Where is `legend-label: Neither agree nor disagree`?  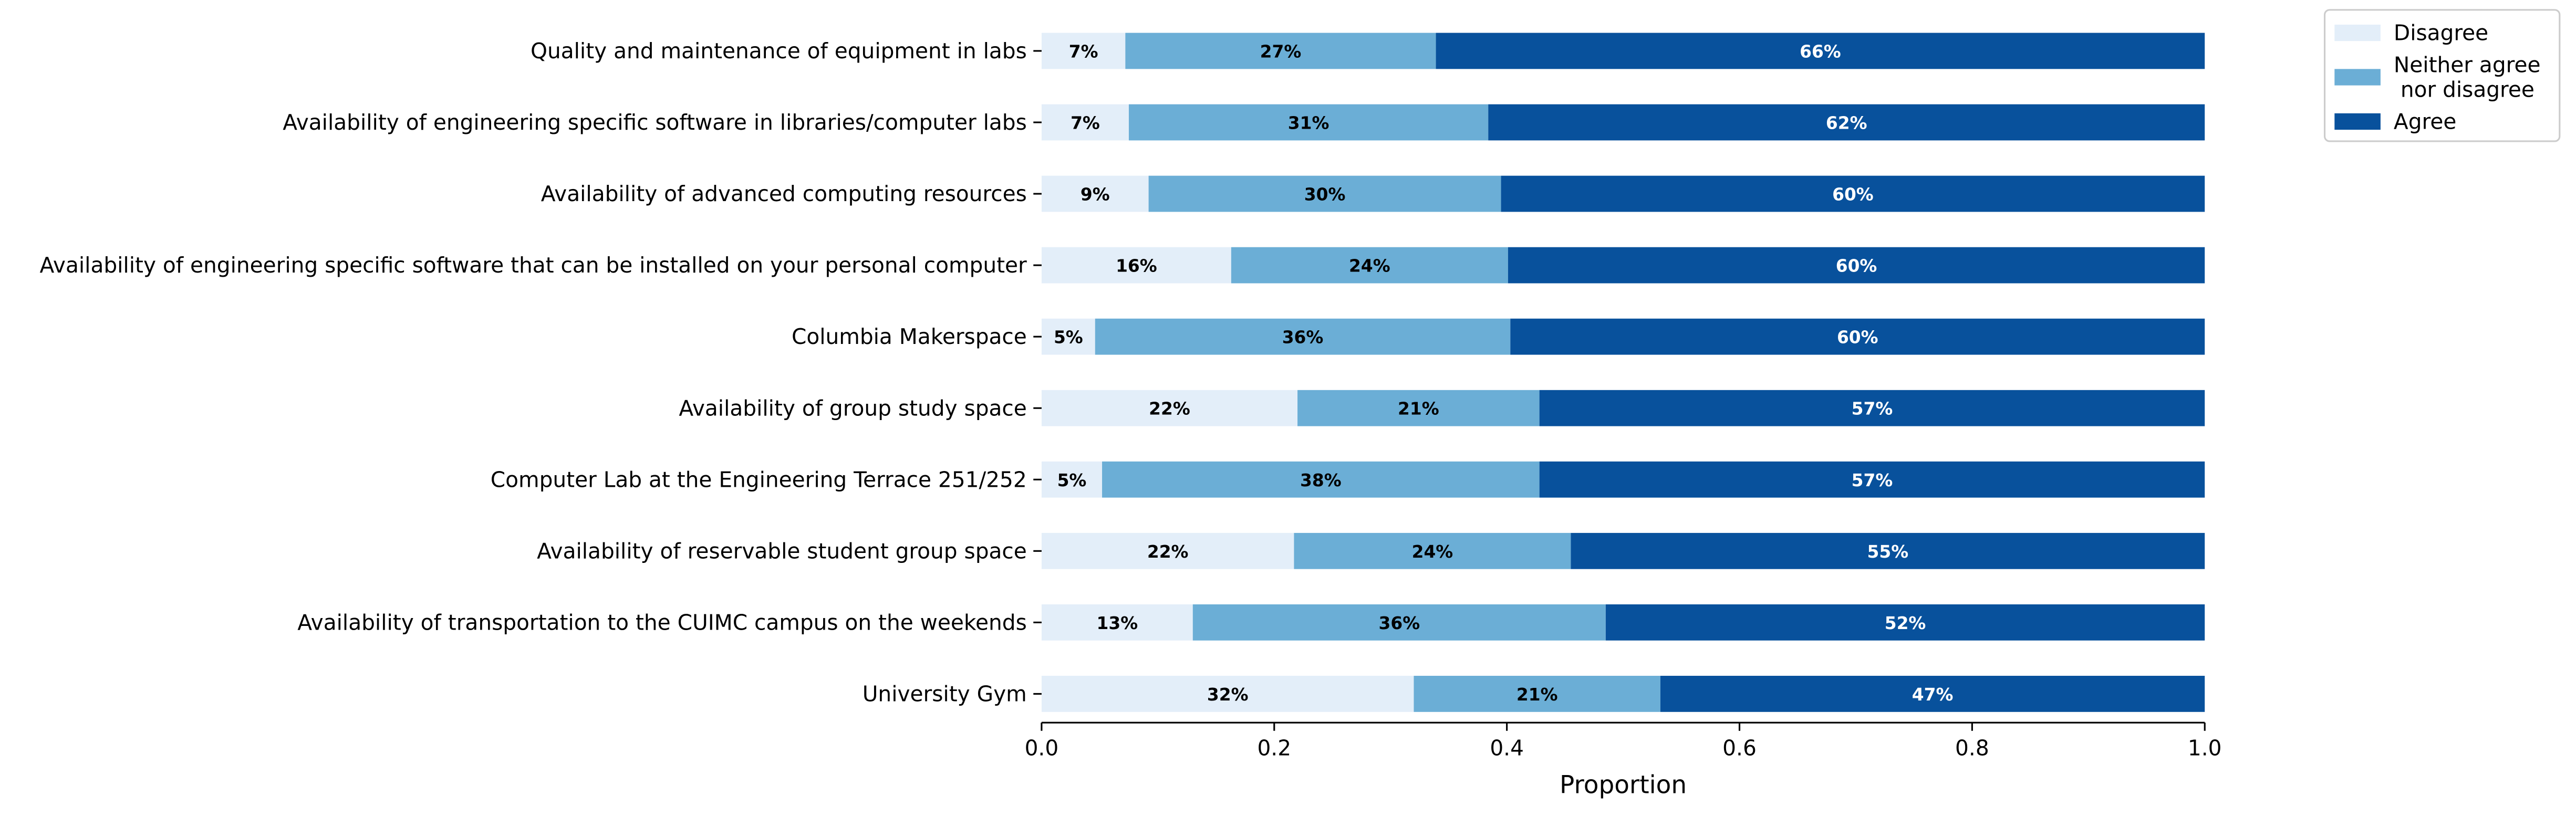
legend-label: Neither agree nor disagree is located at coordinates (2467, 77).